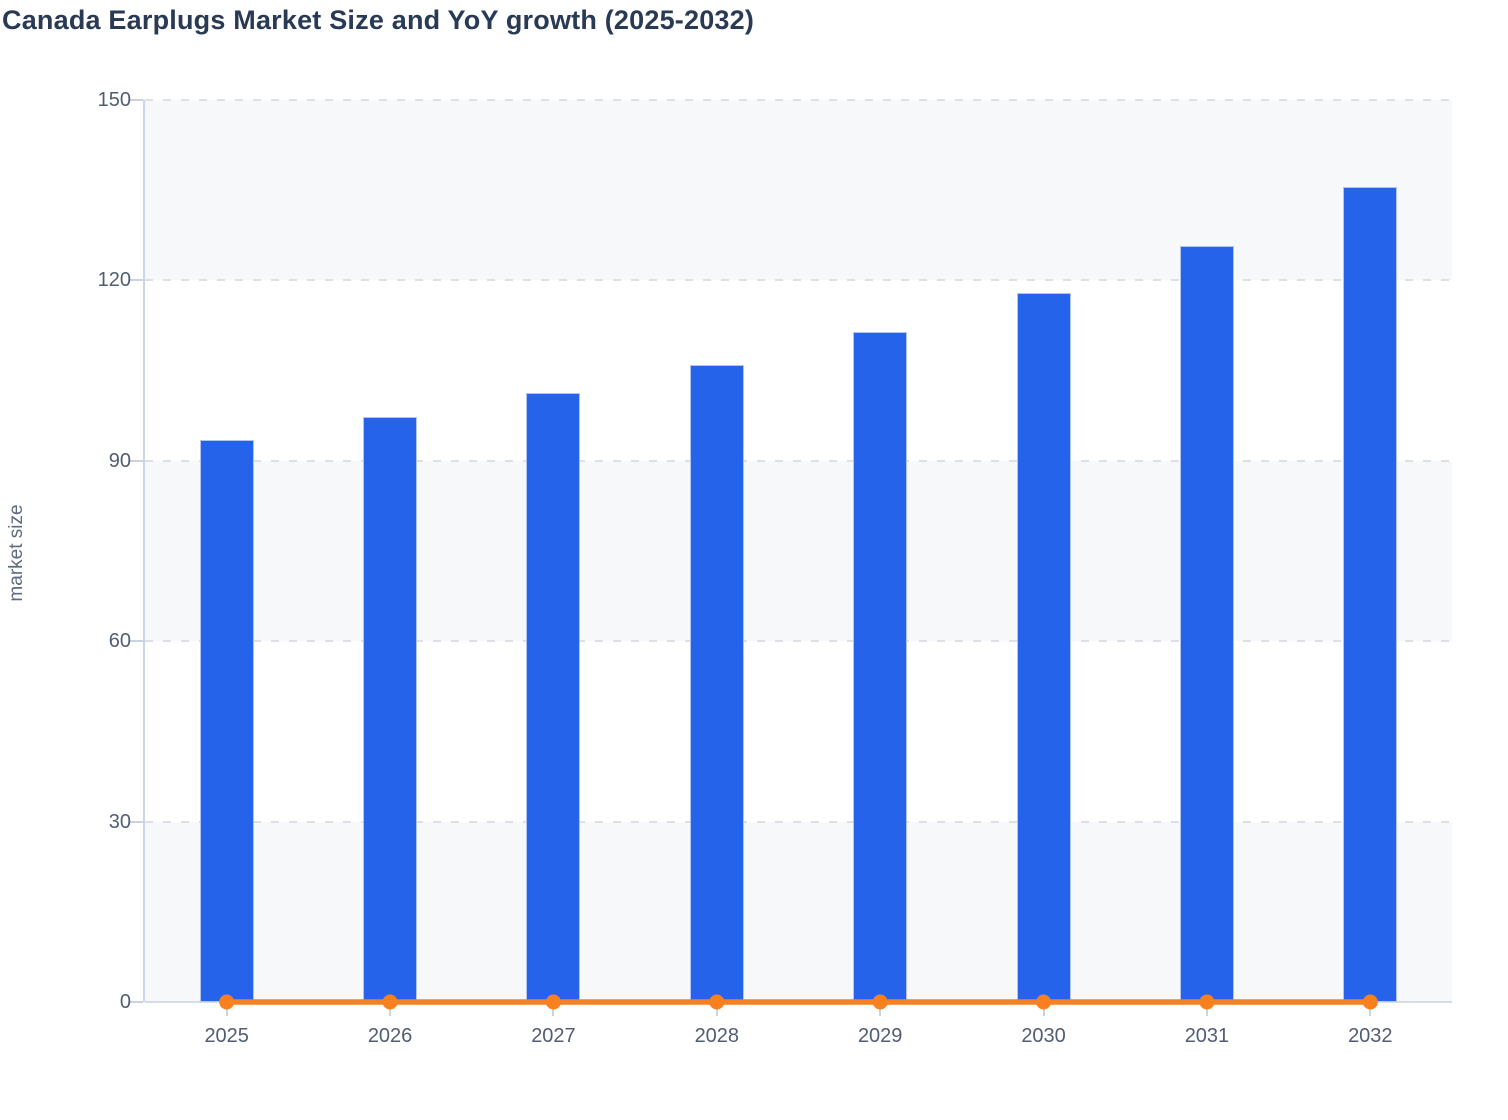 The image size is (1508, 1120). Describe the element at coordinates (553, 1036) in the screenshot. I see `x-tick-label-2027: 2027` at that location.